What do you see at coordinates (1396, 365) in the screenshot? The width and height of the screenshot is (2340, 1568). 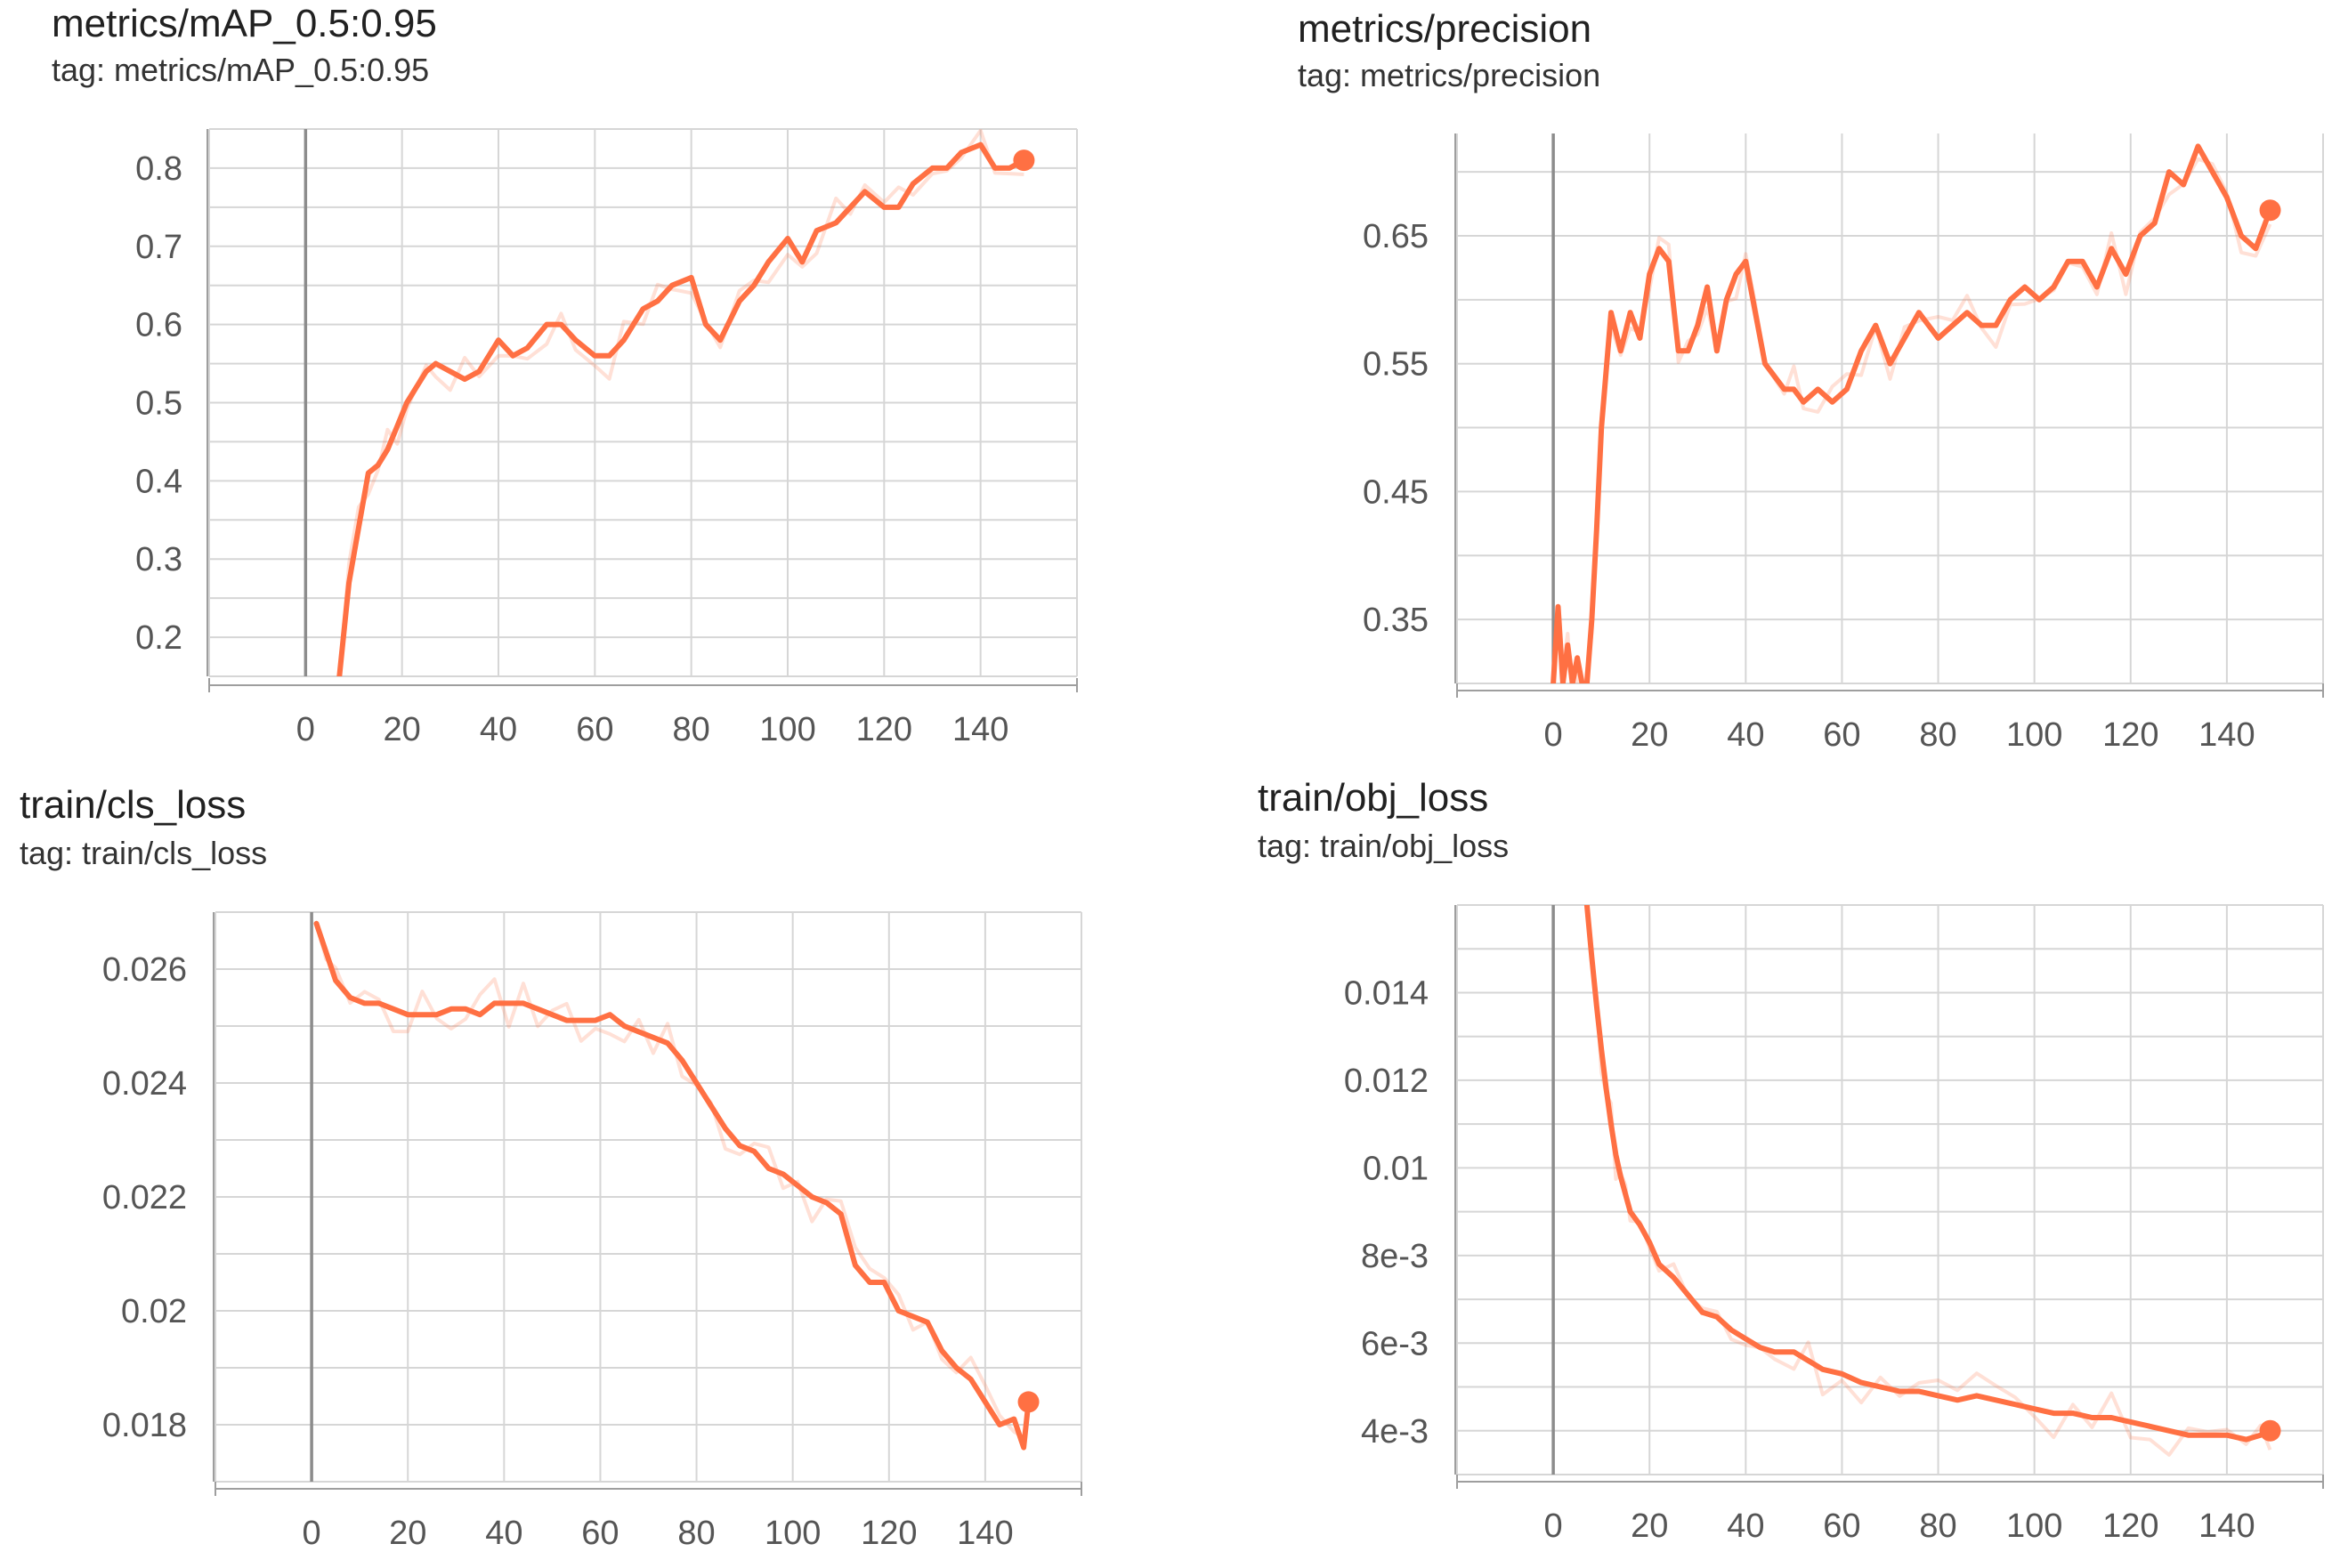 I see `y-tick-label: 0.55` at bounding box center [1396, 365].